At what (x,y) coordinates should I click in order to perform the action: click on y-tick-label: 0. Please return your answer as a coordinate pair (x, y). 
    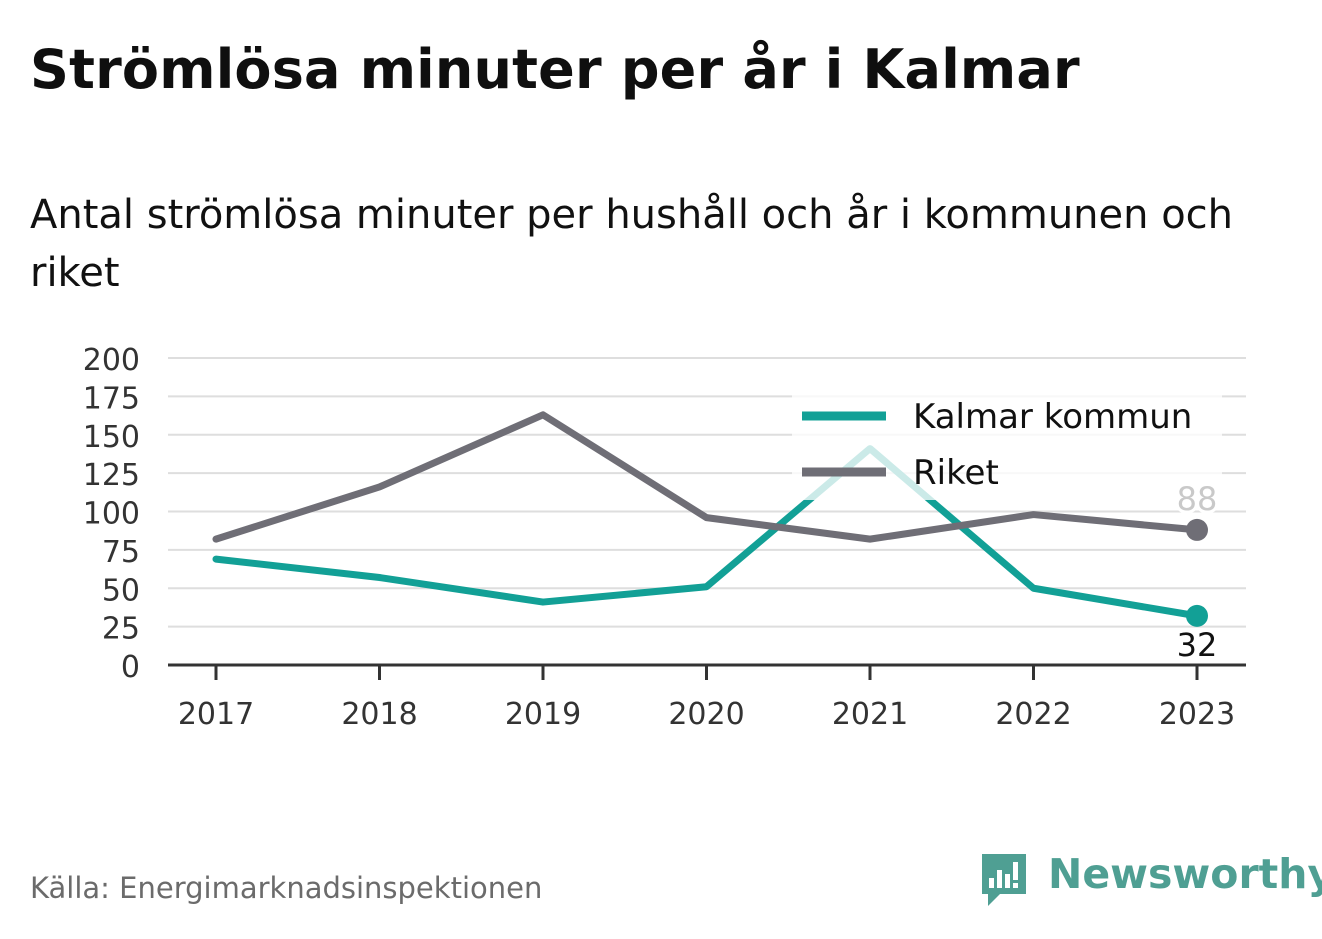
    Looking at the image, I should click on (130, 667).